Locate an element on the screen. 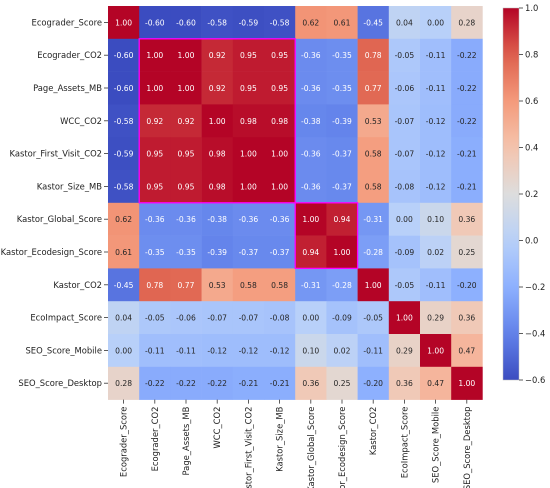  cell-value-label: 0.29 is located at coordinates (404, 350).